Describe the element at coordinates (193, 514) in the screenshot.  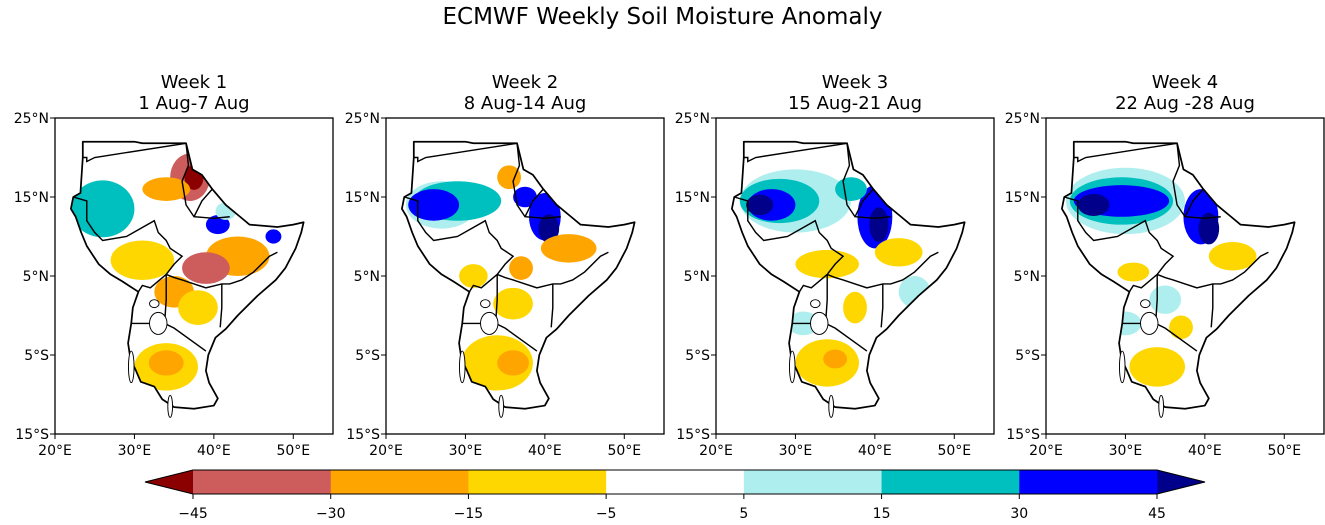
I see `colorbar-tick-label: −45` at that location.